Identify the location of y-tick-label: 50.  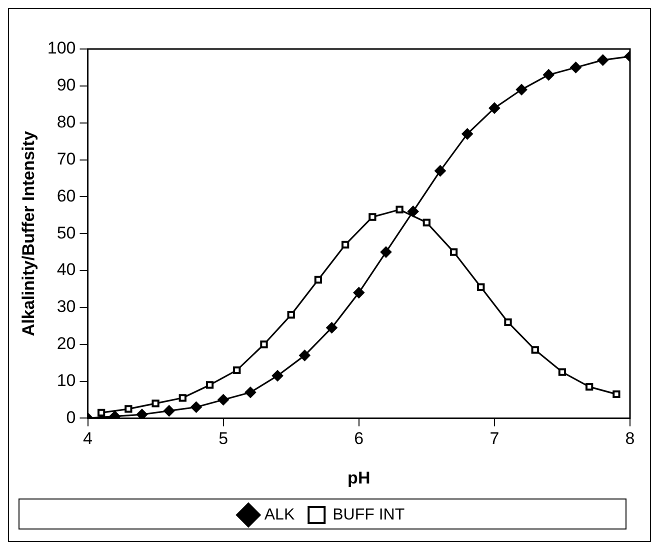
(66, 232).